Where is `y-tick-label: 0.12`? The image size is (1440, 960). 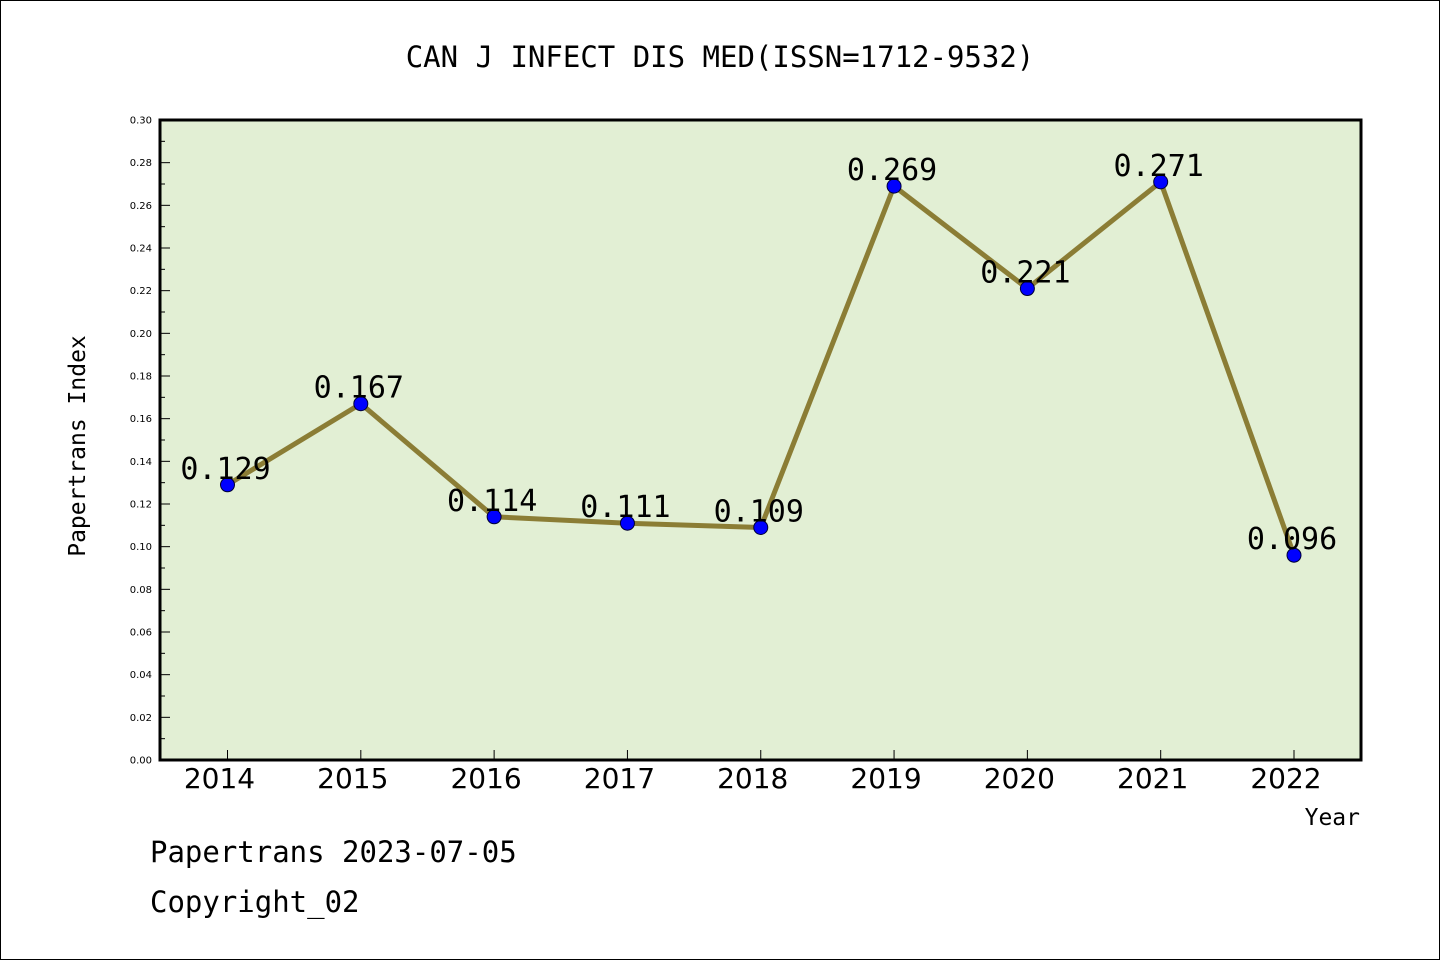
y-tick-label: 0.12 is located at coordinates (141, 505).